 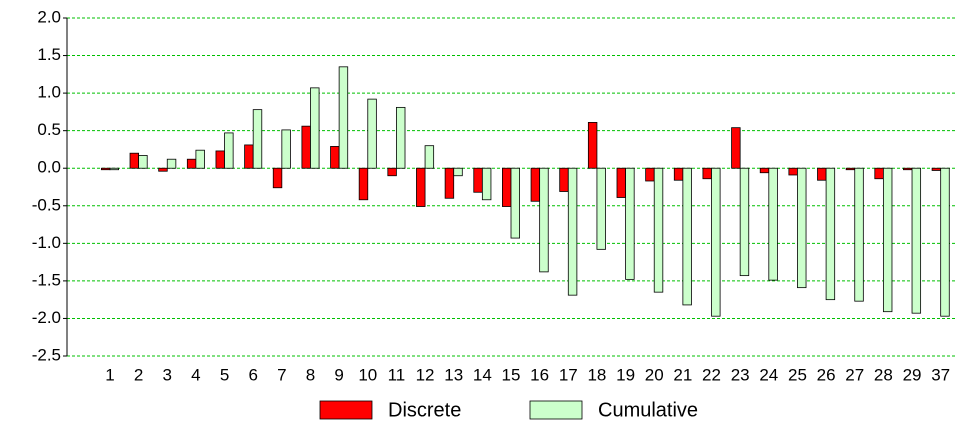 What do you see at coordinates (508, 410) in the screenshot?
I see `legend: Discrete Cumulative` at bounding box center [508, 410].